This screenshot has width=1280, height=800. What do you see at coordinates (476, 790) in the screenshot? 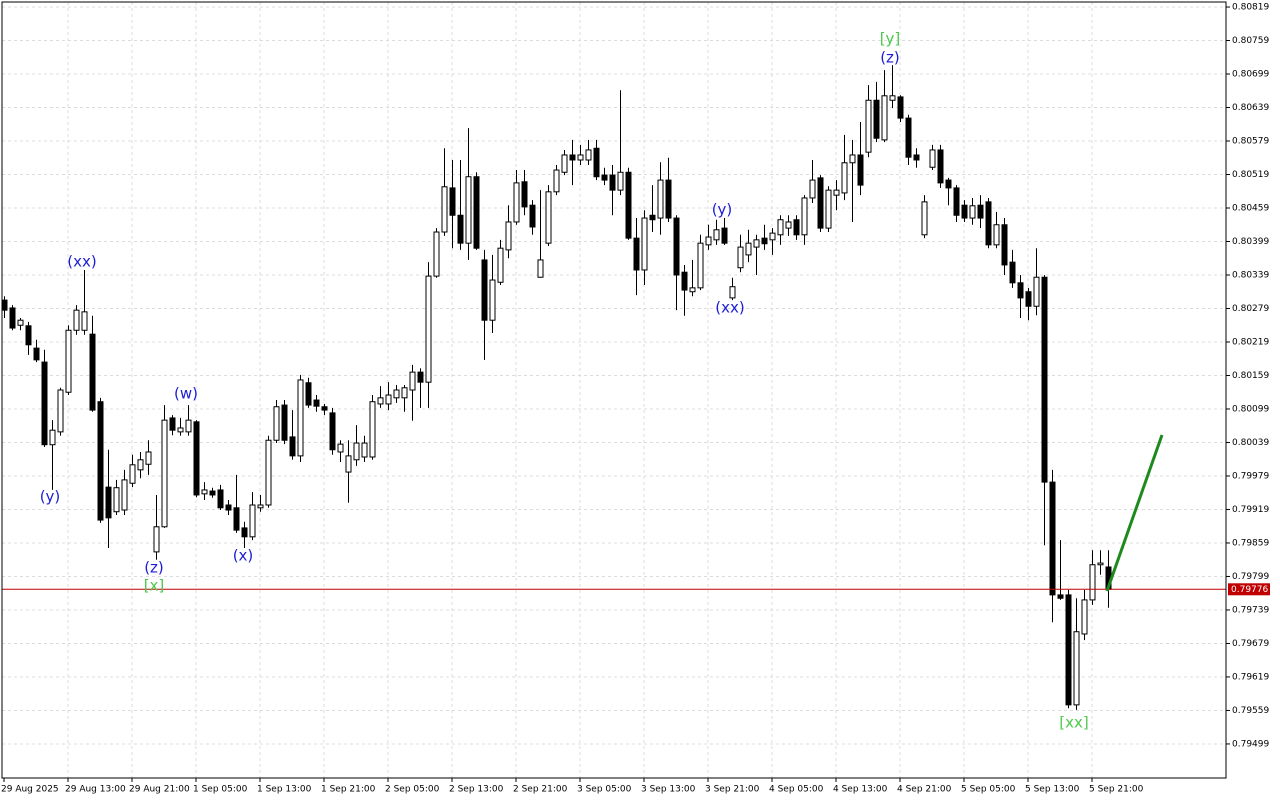
I see `x-tick-label: 2 Sep 13:00` at bounding box center [476, 790].